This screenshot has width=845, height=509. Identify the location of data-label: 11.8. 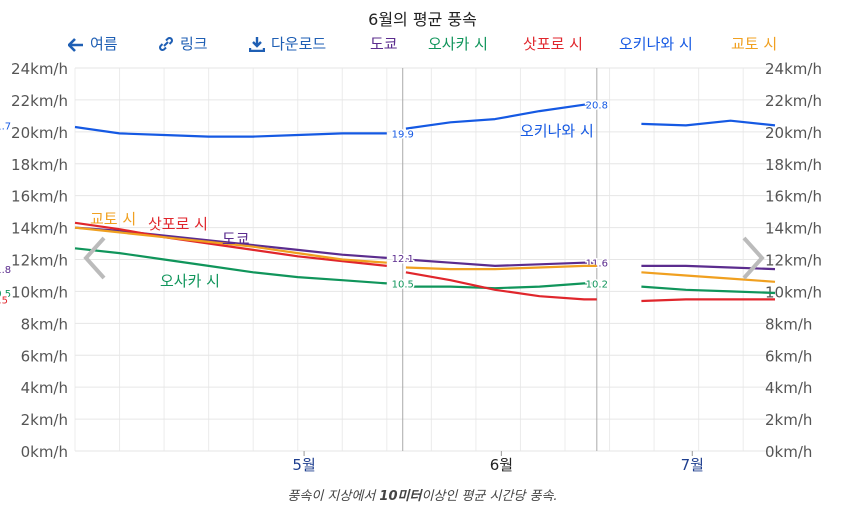
(5, 270).